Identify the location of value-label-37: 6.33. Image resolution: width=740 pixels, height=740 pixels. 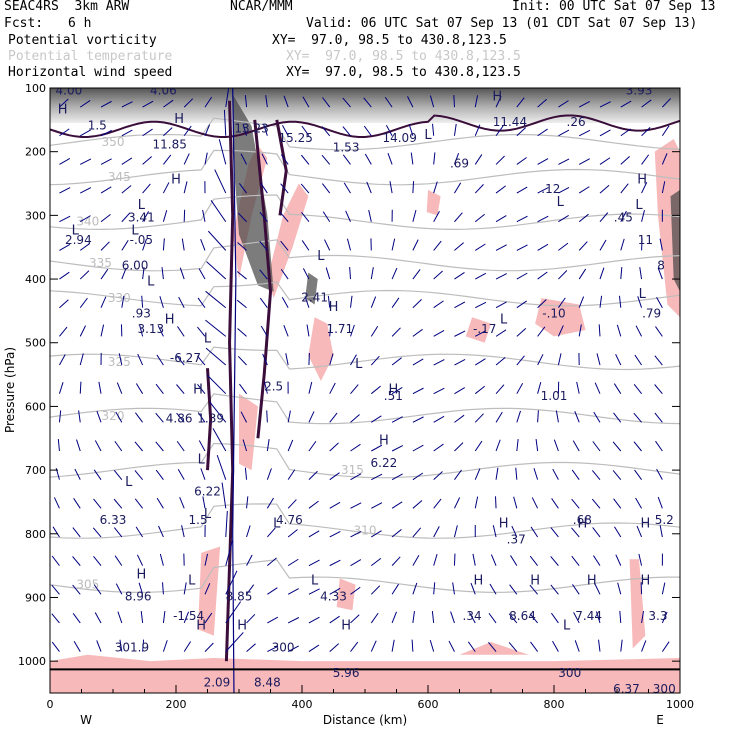
(113, 520).